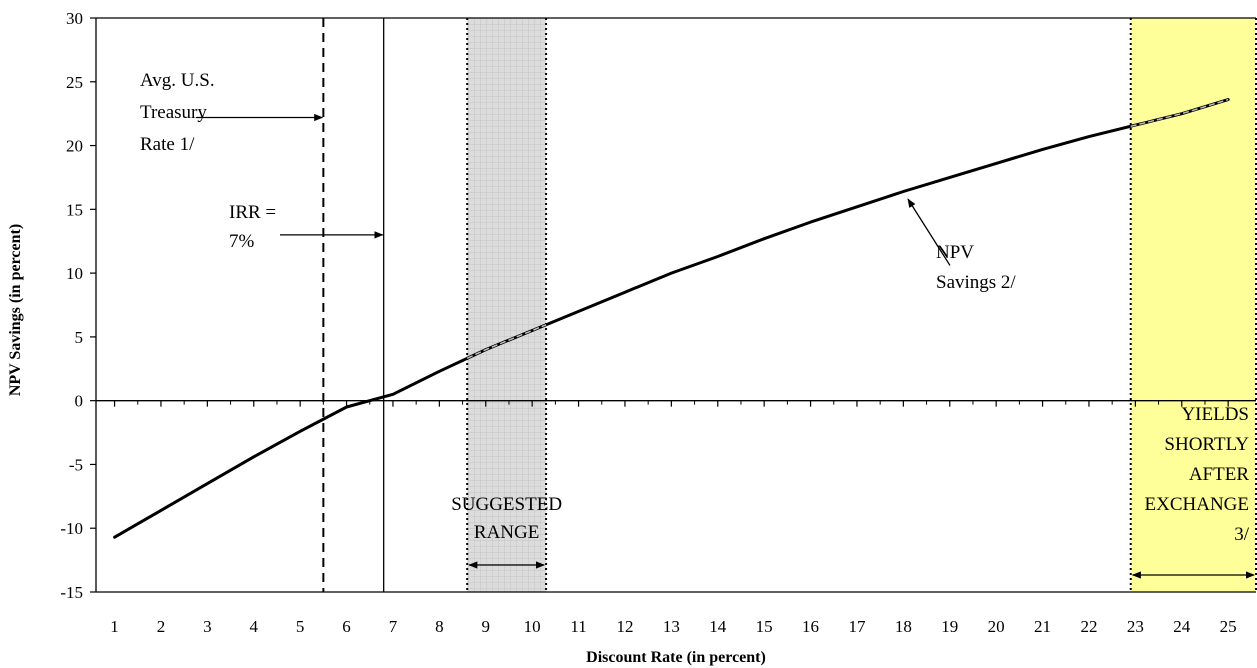 The image size is (1257, 668). What do you see at coordinates (254, 626) in the screenshot?
I see `x-tick-label: 4` at bounding box center [254, 626].